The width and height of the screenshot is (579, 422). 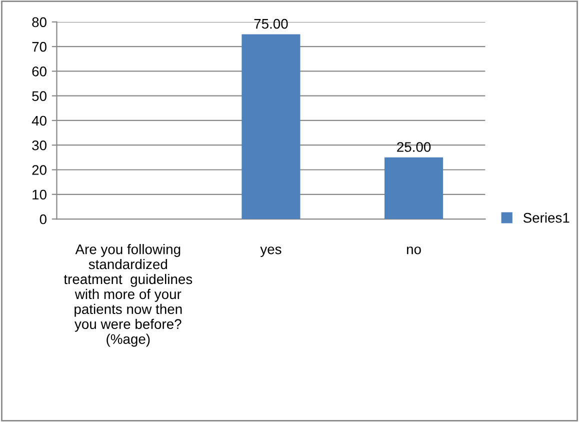 What do you see at coordinates (43, 219) in the screenshot?
I see `y-tick-label: 0` at bounding box center [43, 219].